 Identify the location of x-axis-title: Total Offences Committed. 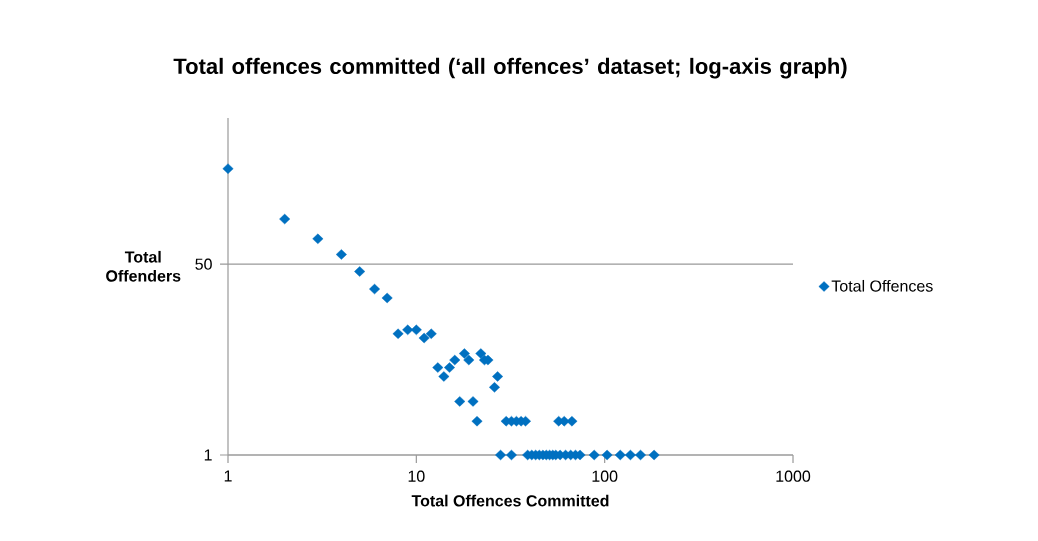
(510, 500).